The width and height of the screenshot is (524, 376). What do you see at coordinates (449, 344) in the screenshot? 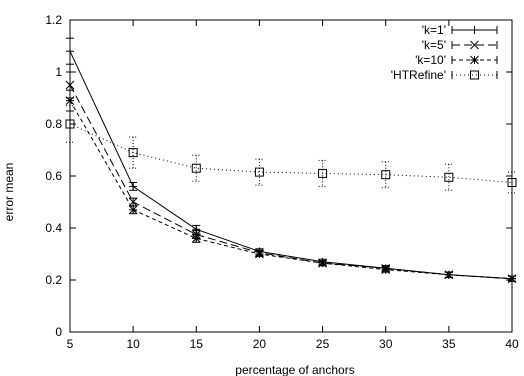
I see `x-tick-label: 35` at bounding box center [449, 344].